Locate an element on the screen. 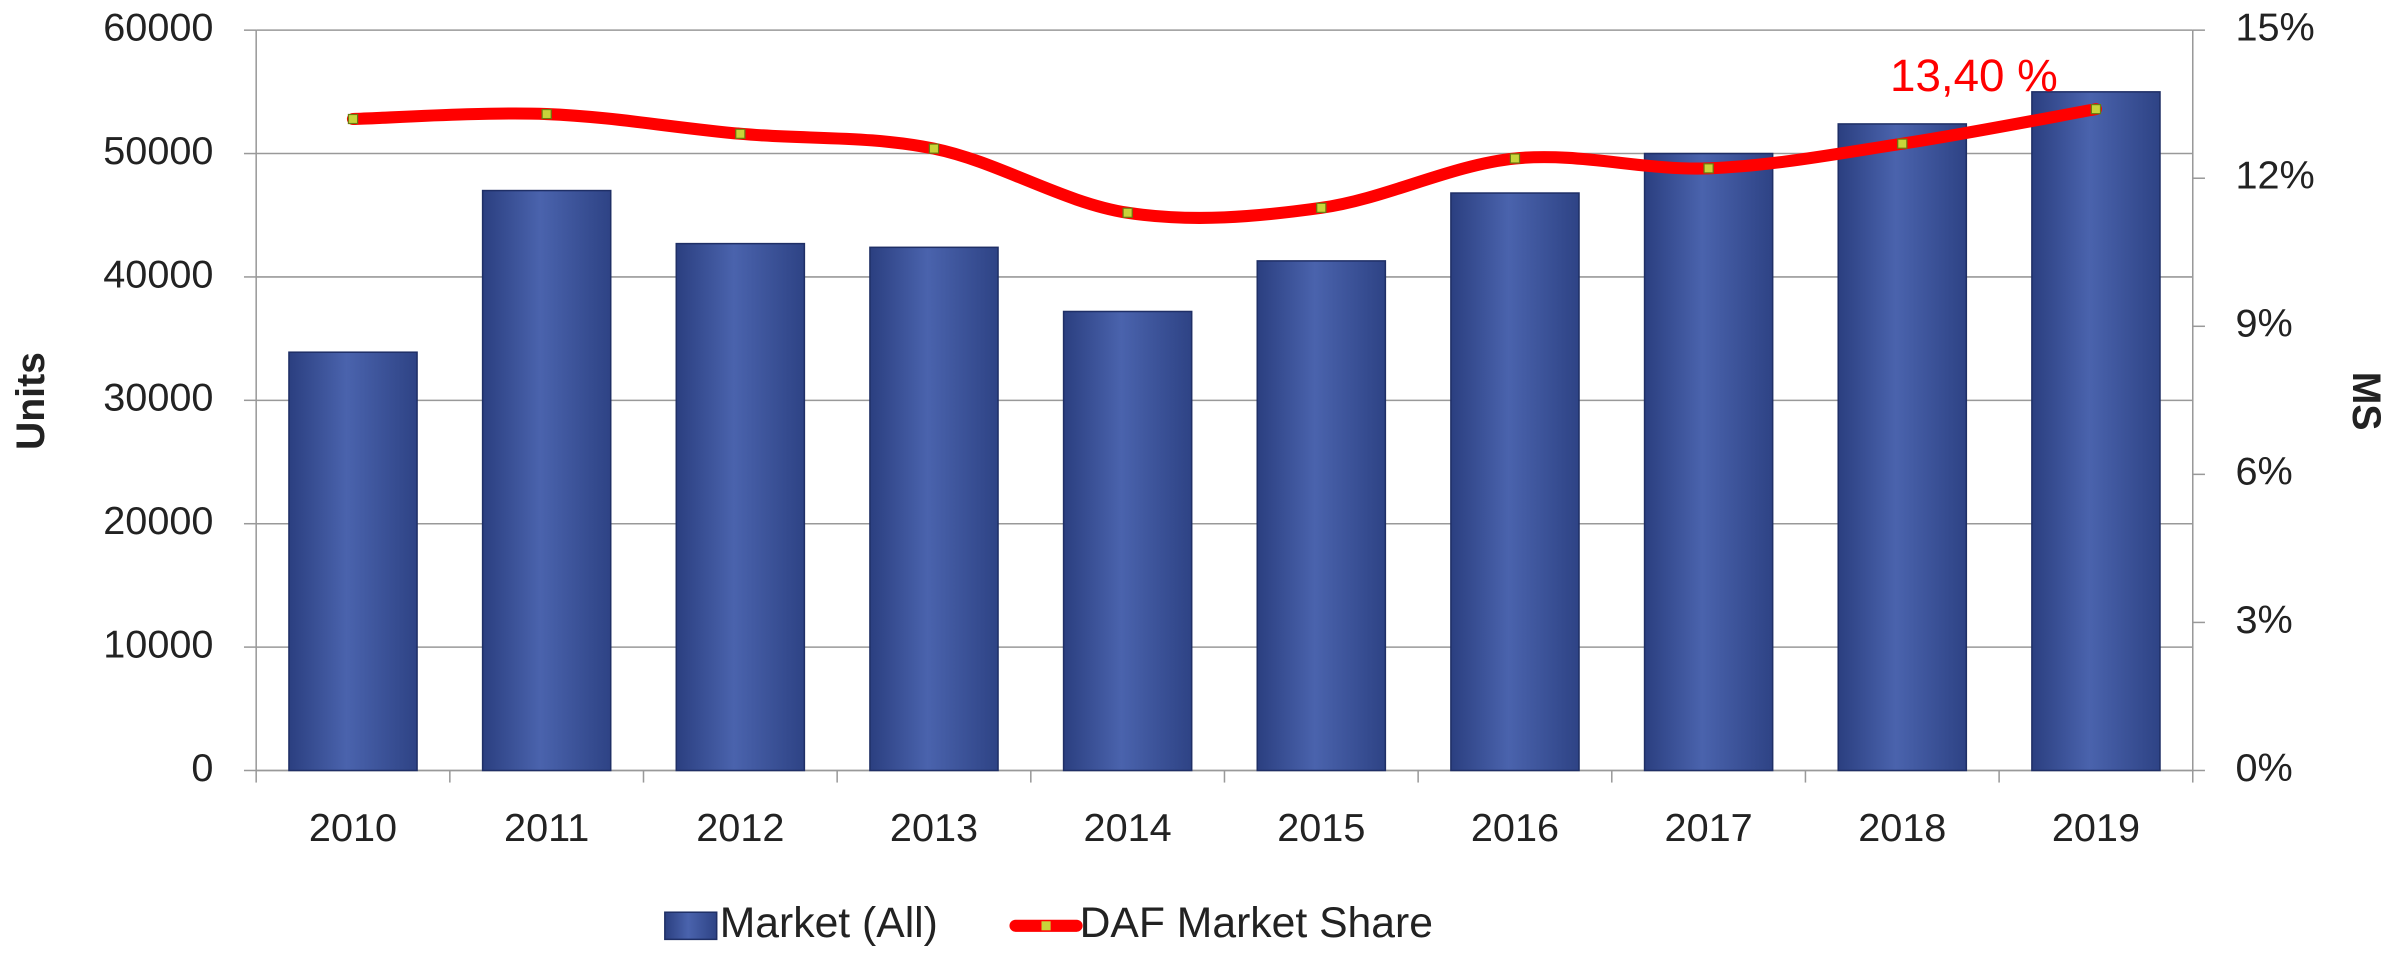 Image resolution: width=2391 pixels, height=965 pixels. x-tick-label: 2019 is located at coordinates (2096, 828).